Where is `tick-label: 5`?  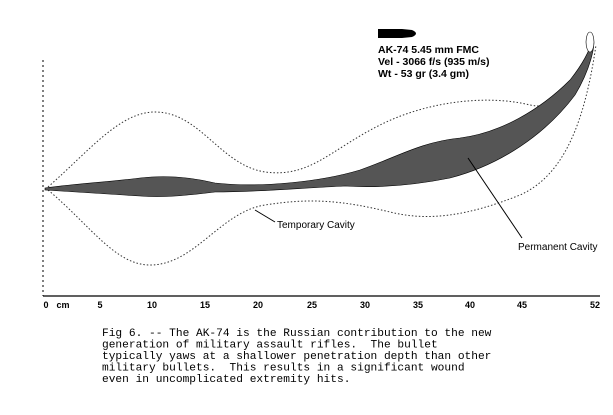
tick-label: 5 is located at coordinates (99, 305).